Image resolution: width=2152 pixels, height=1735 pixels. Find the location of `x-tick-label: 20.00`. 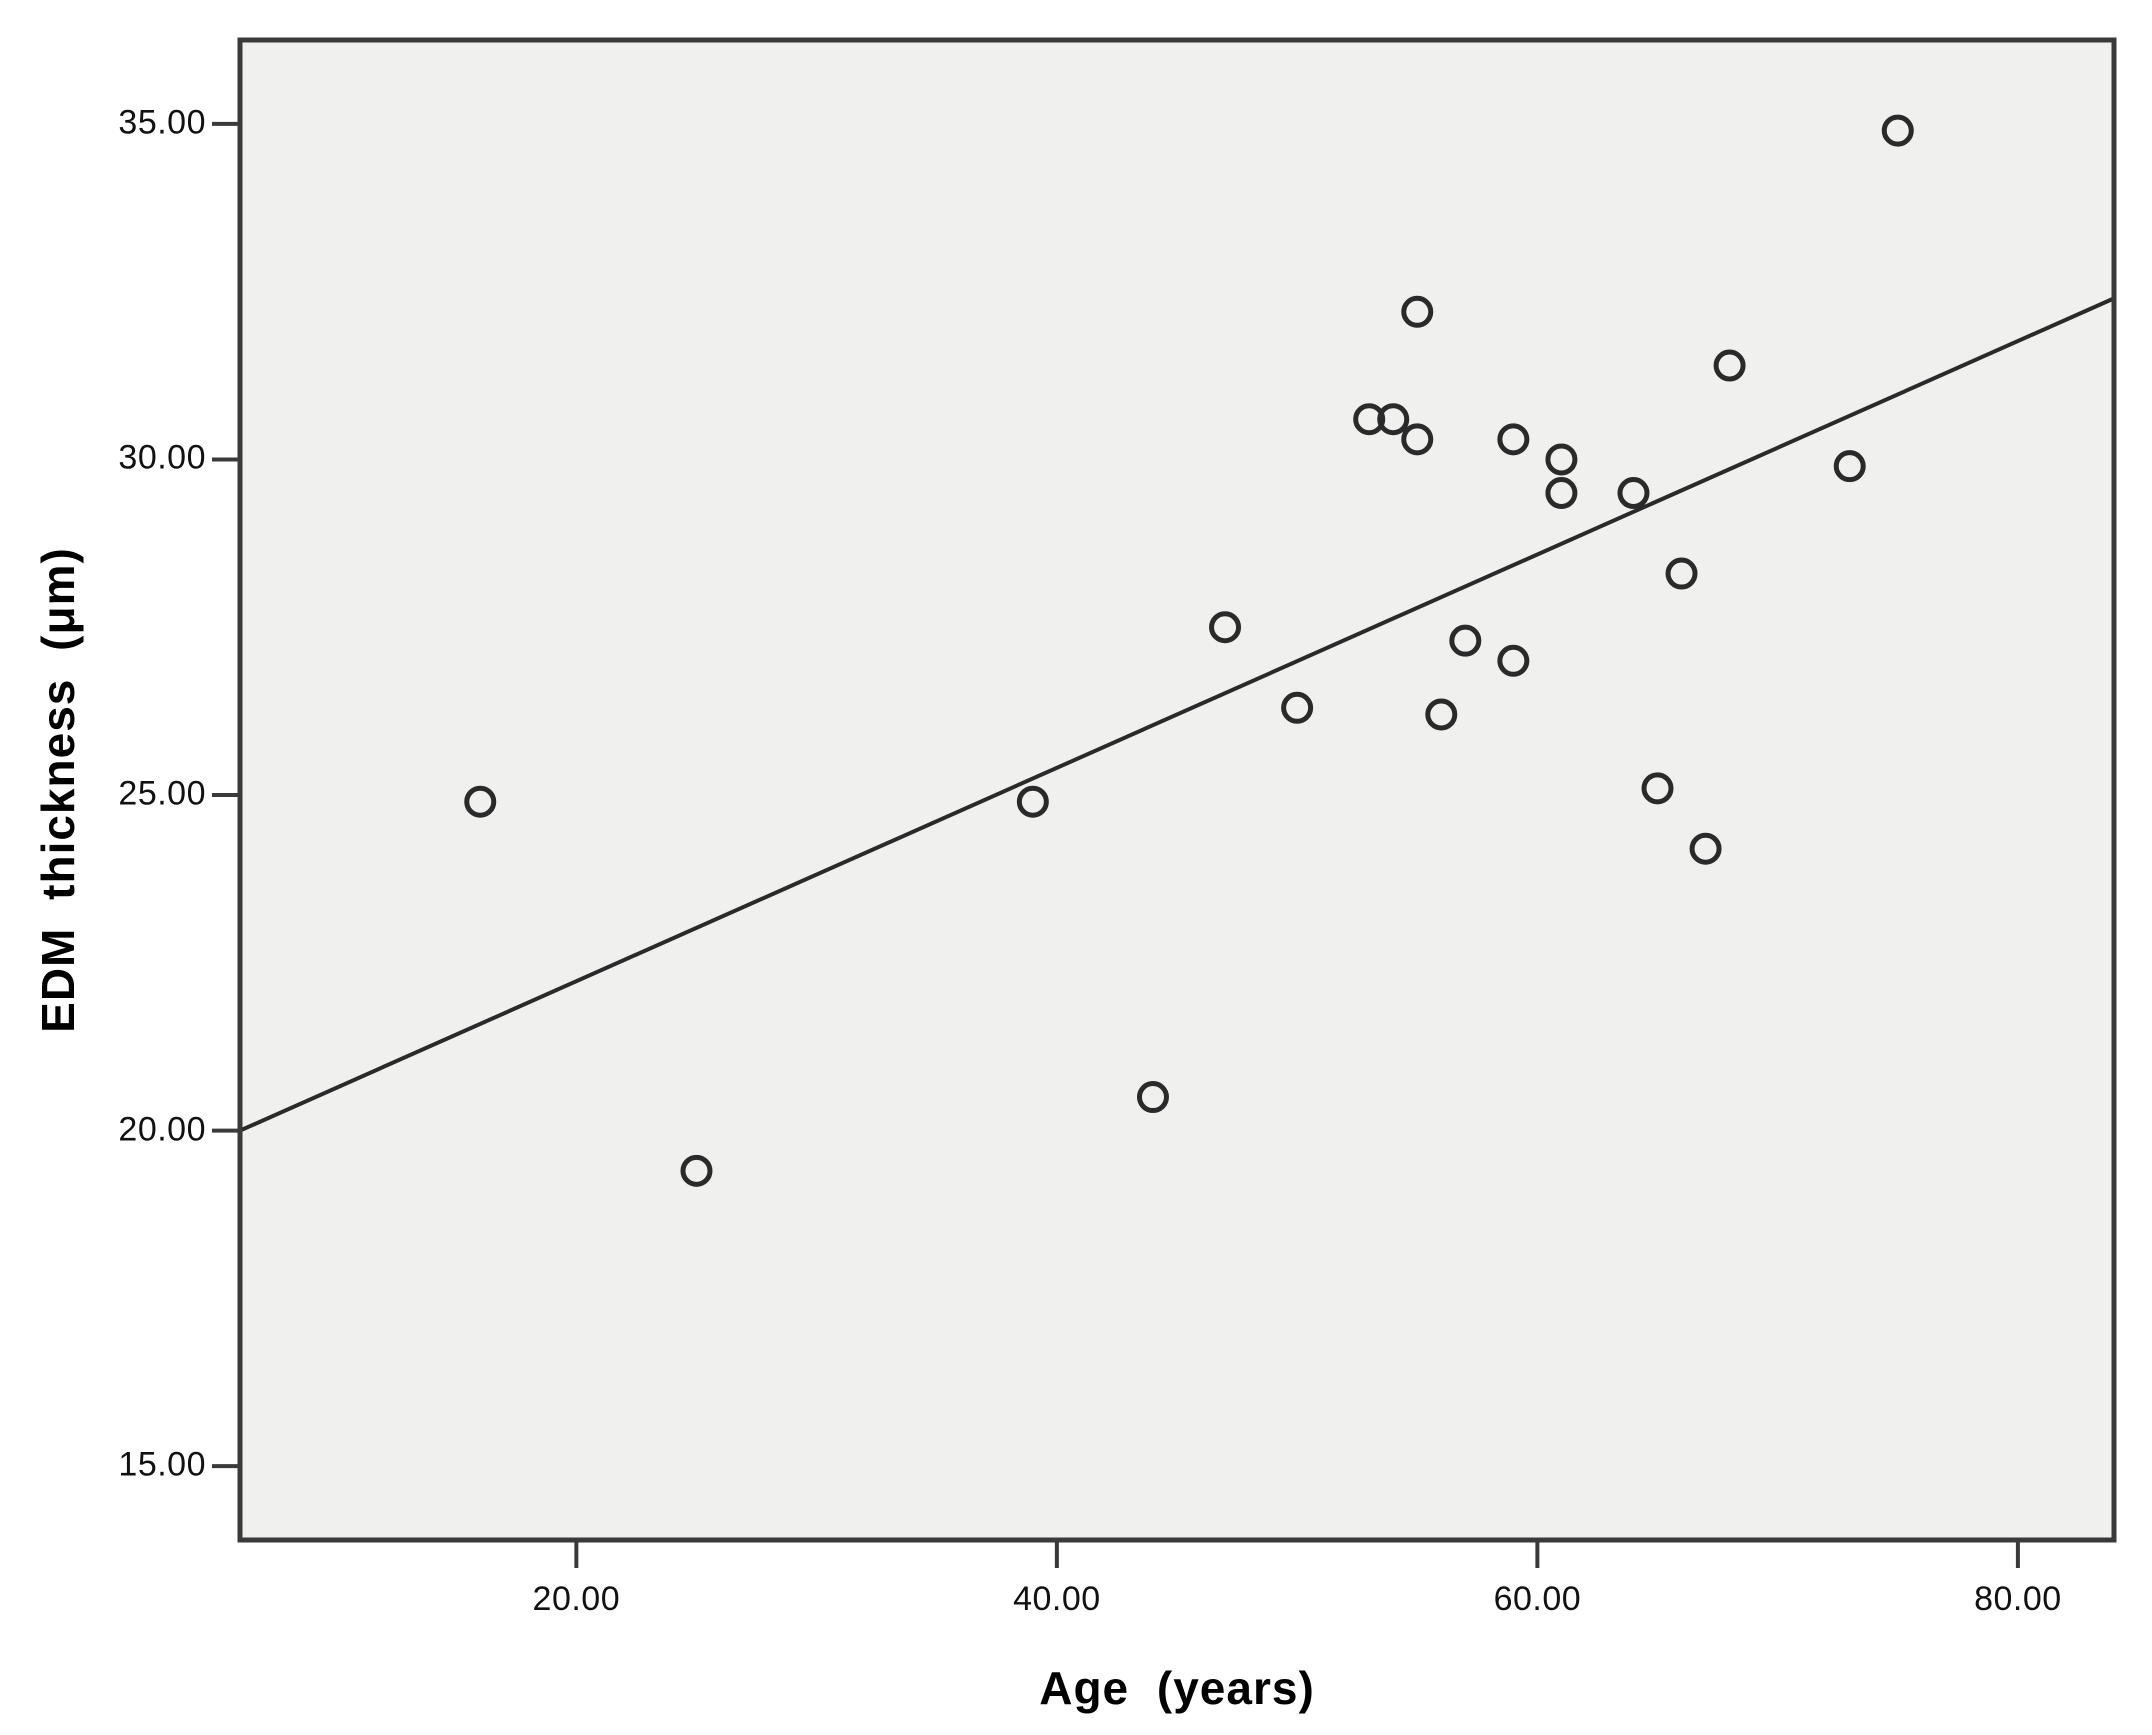

x-tick-label: 20.00 is located at coordinates (576, 1599).